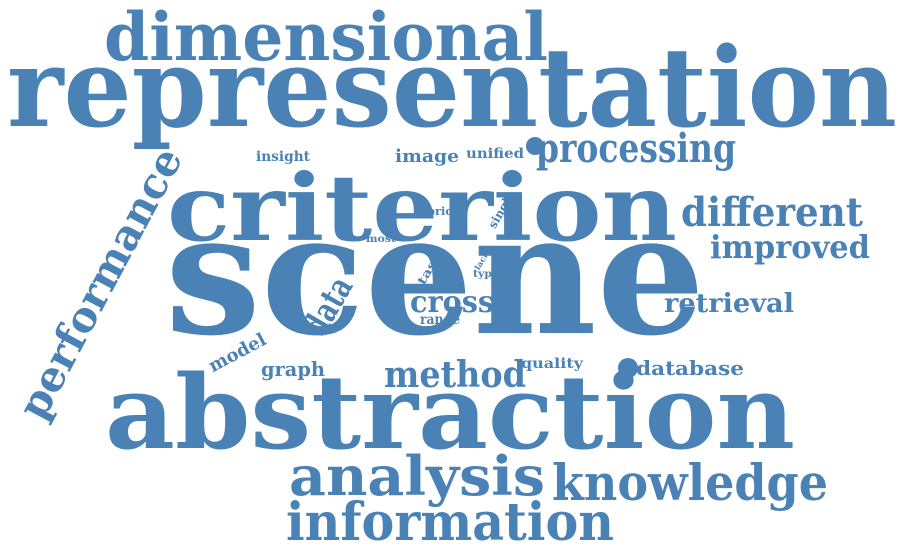 This screenshot has height=547, width=900. I want to click on word-different: different, so click(772, 212).